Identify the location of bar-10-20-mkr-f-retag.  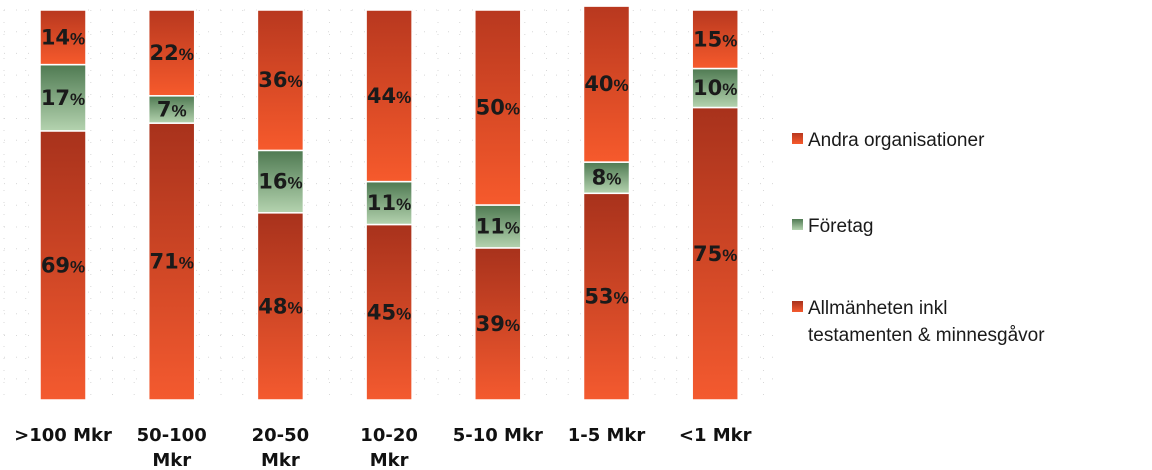
(389, 203).